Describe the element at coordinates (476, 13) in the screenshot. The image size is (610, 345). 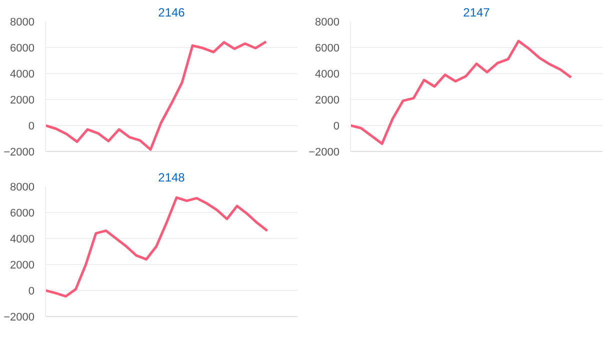
I see `chart-title: 2147` at that location.